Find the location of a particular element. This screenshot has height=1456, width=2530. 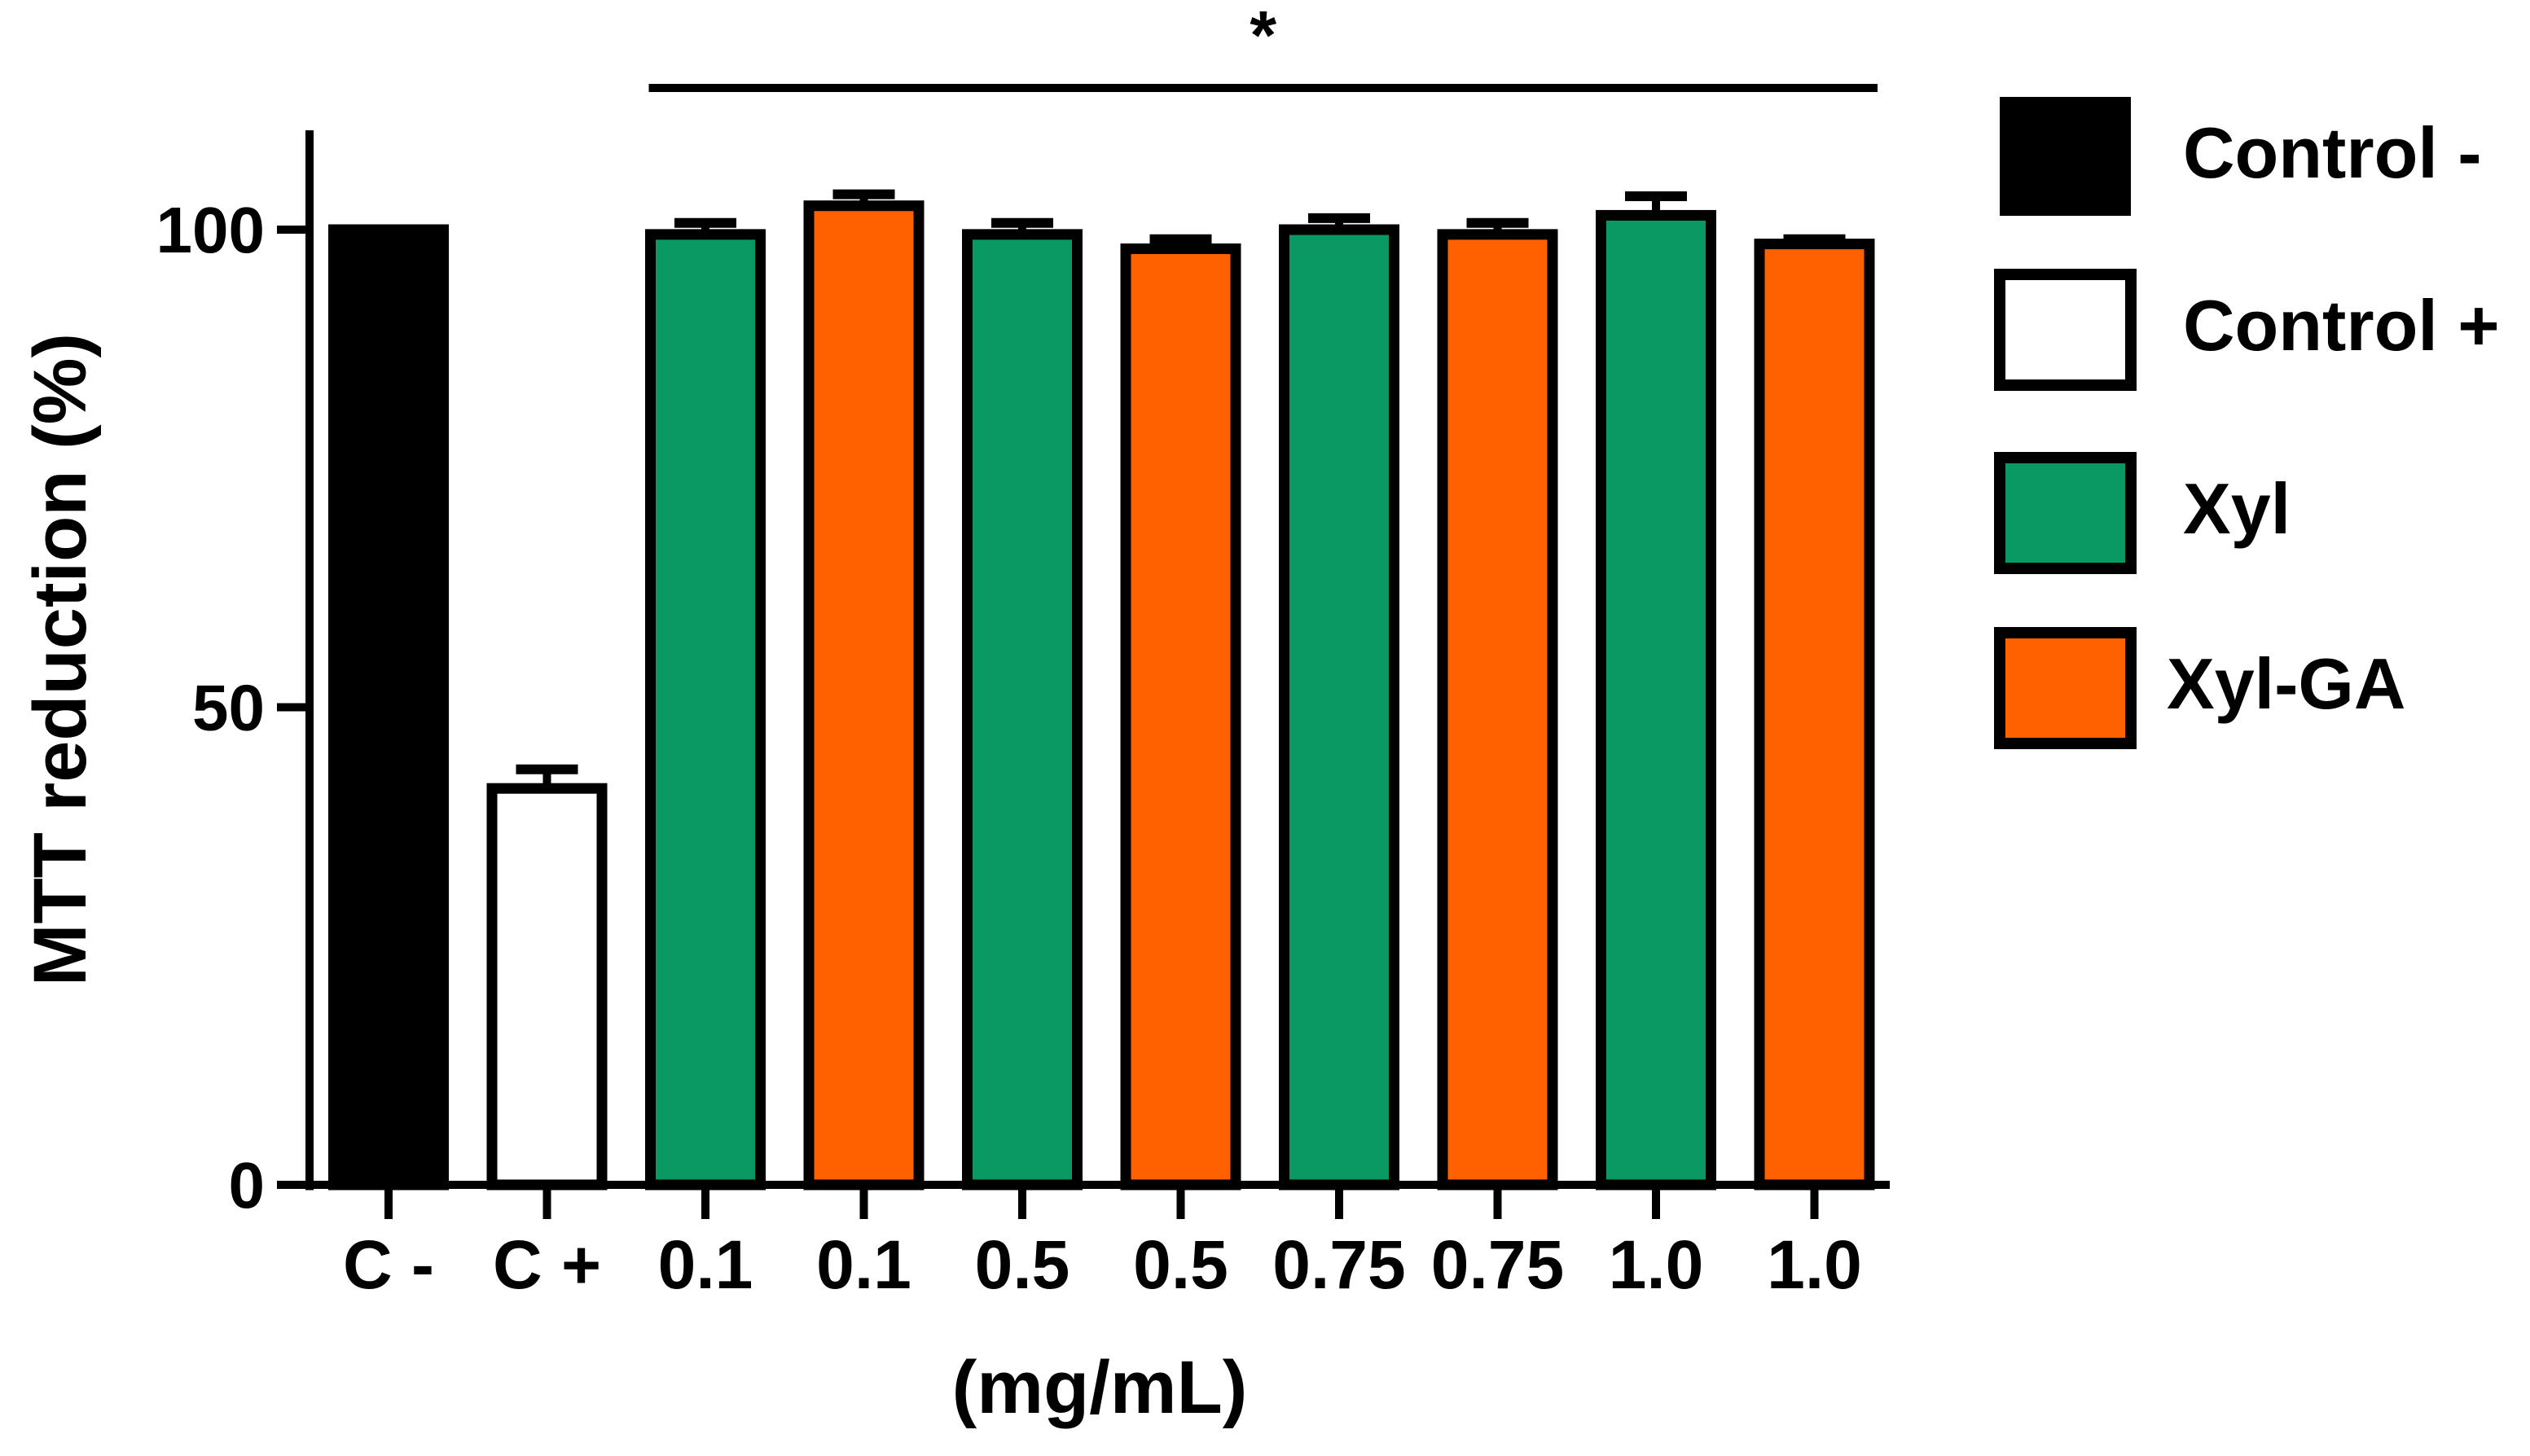

x-tick-label-0: C - is located at coordinates (388, 1264).